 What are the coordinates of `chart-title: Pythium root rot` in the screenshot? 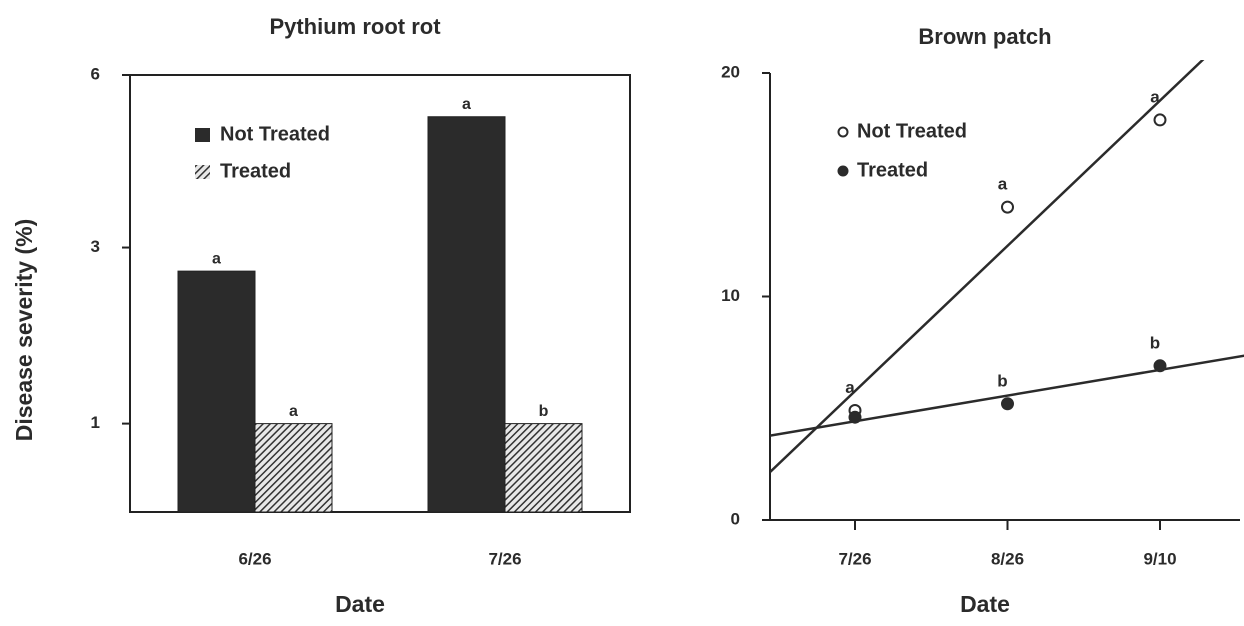 It's located at (355, 26).